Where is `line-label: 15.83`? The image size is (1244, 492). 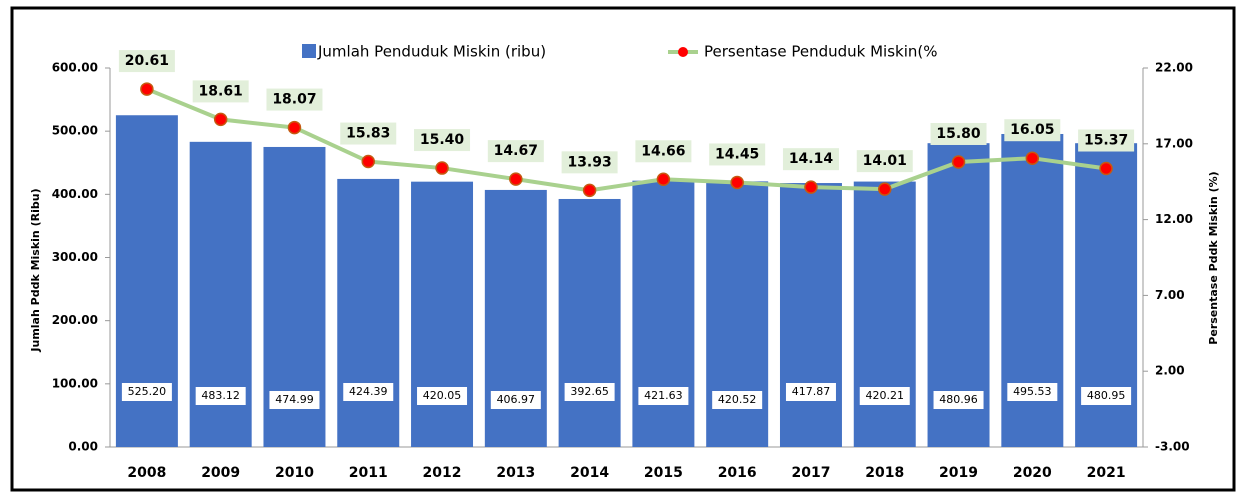
line-label: 15.83 is located at coordinates (368, 134).